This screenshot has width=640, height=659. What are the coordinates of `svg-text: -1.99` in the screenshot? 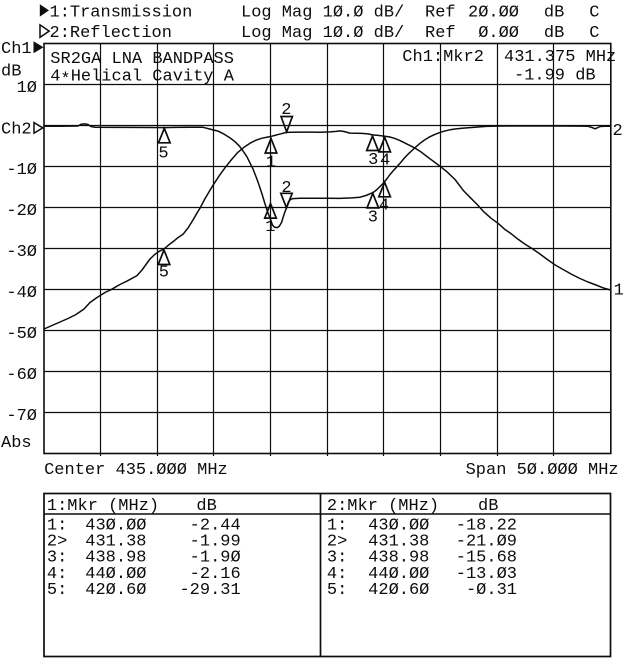 It's located at (215, 542).